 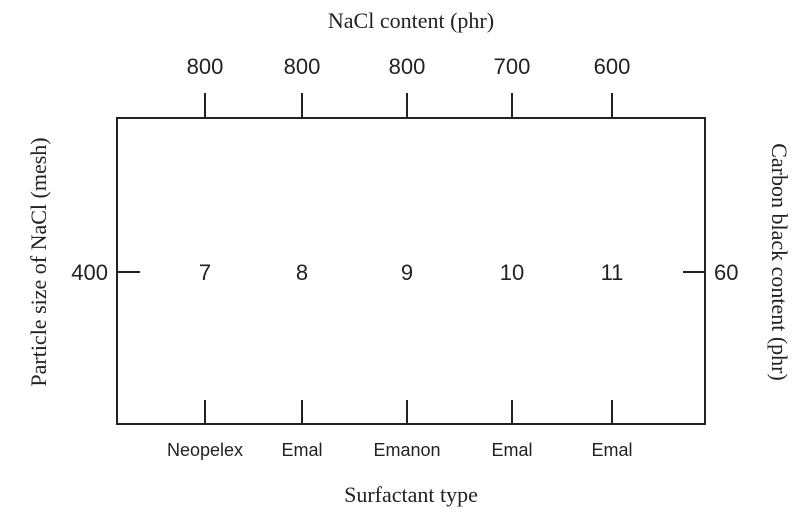 I want to click on run-number: 7, so click(x=205, y=272).